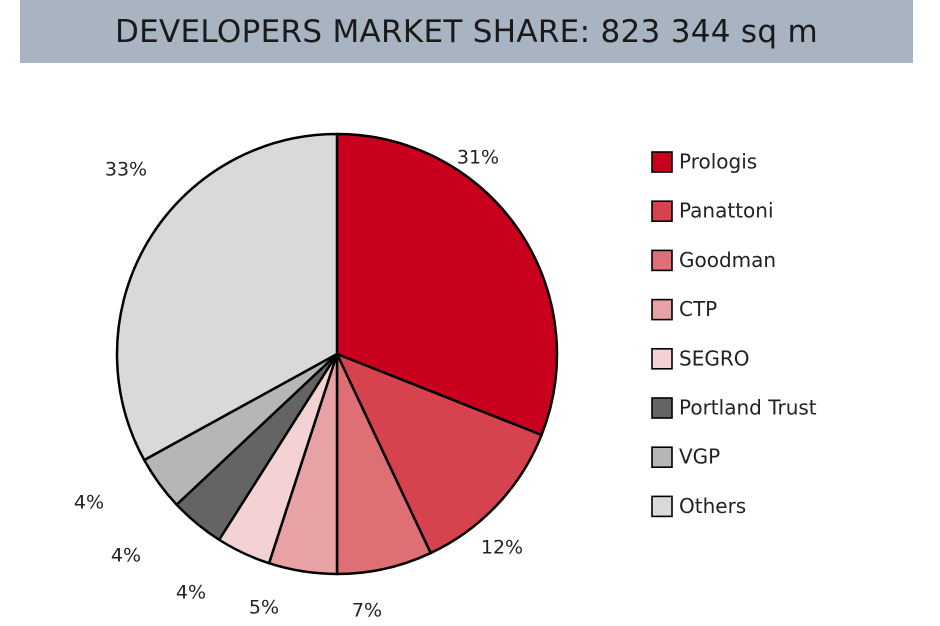  Describe the element at coordinates (662, 457) in the screenshot. I see `legend-swatch-vgp` at that location.